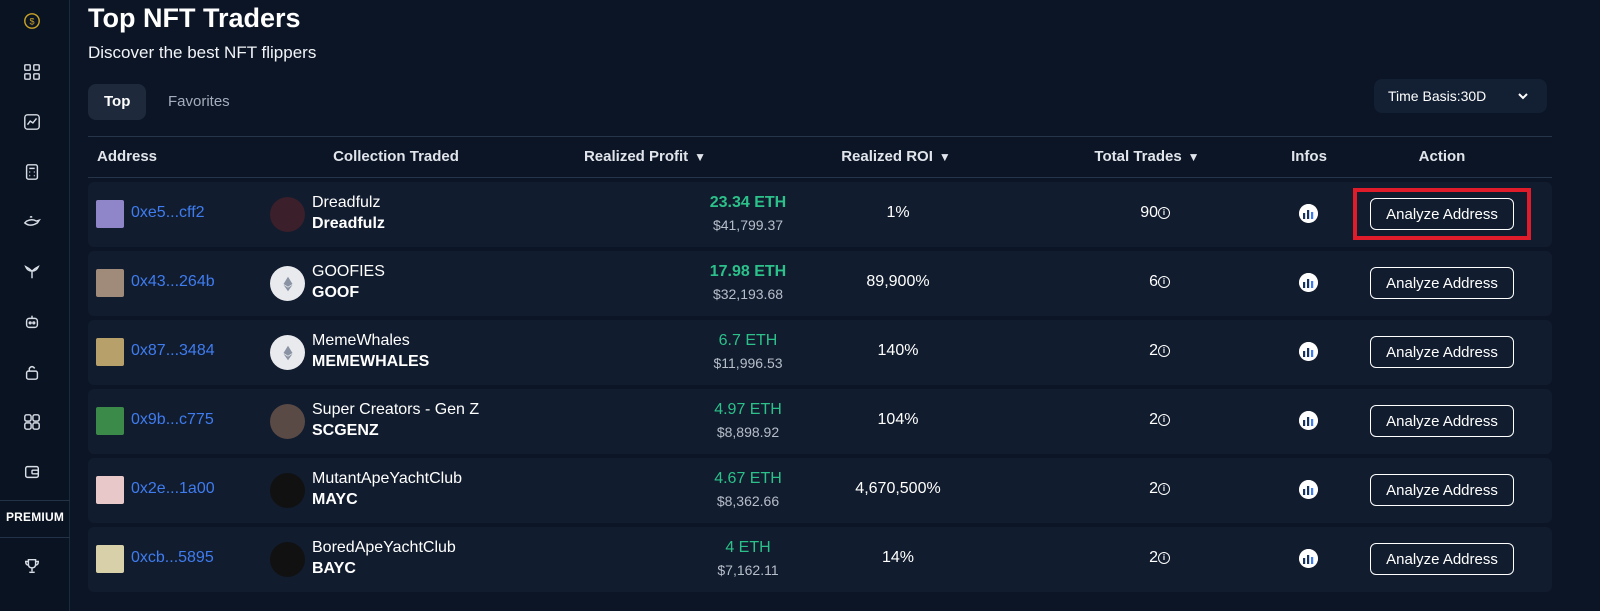 The height and width of the screenshot is (611, 1600). What do you see at coordinates (172, 419) in the screenshot?
I see `trader-address-link: 0x9b...c775` at bounding box center [172, 419].